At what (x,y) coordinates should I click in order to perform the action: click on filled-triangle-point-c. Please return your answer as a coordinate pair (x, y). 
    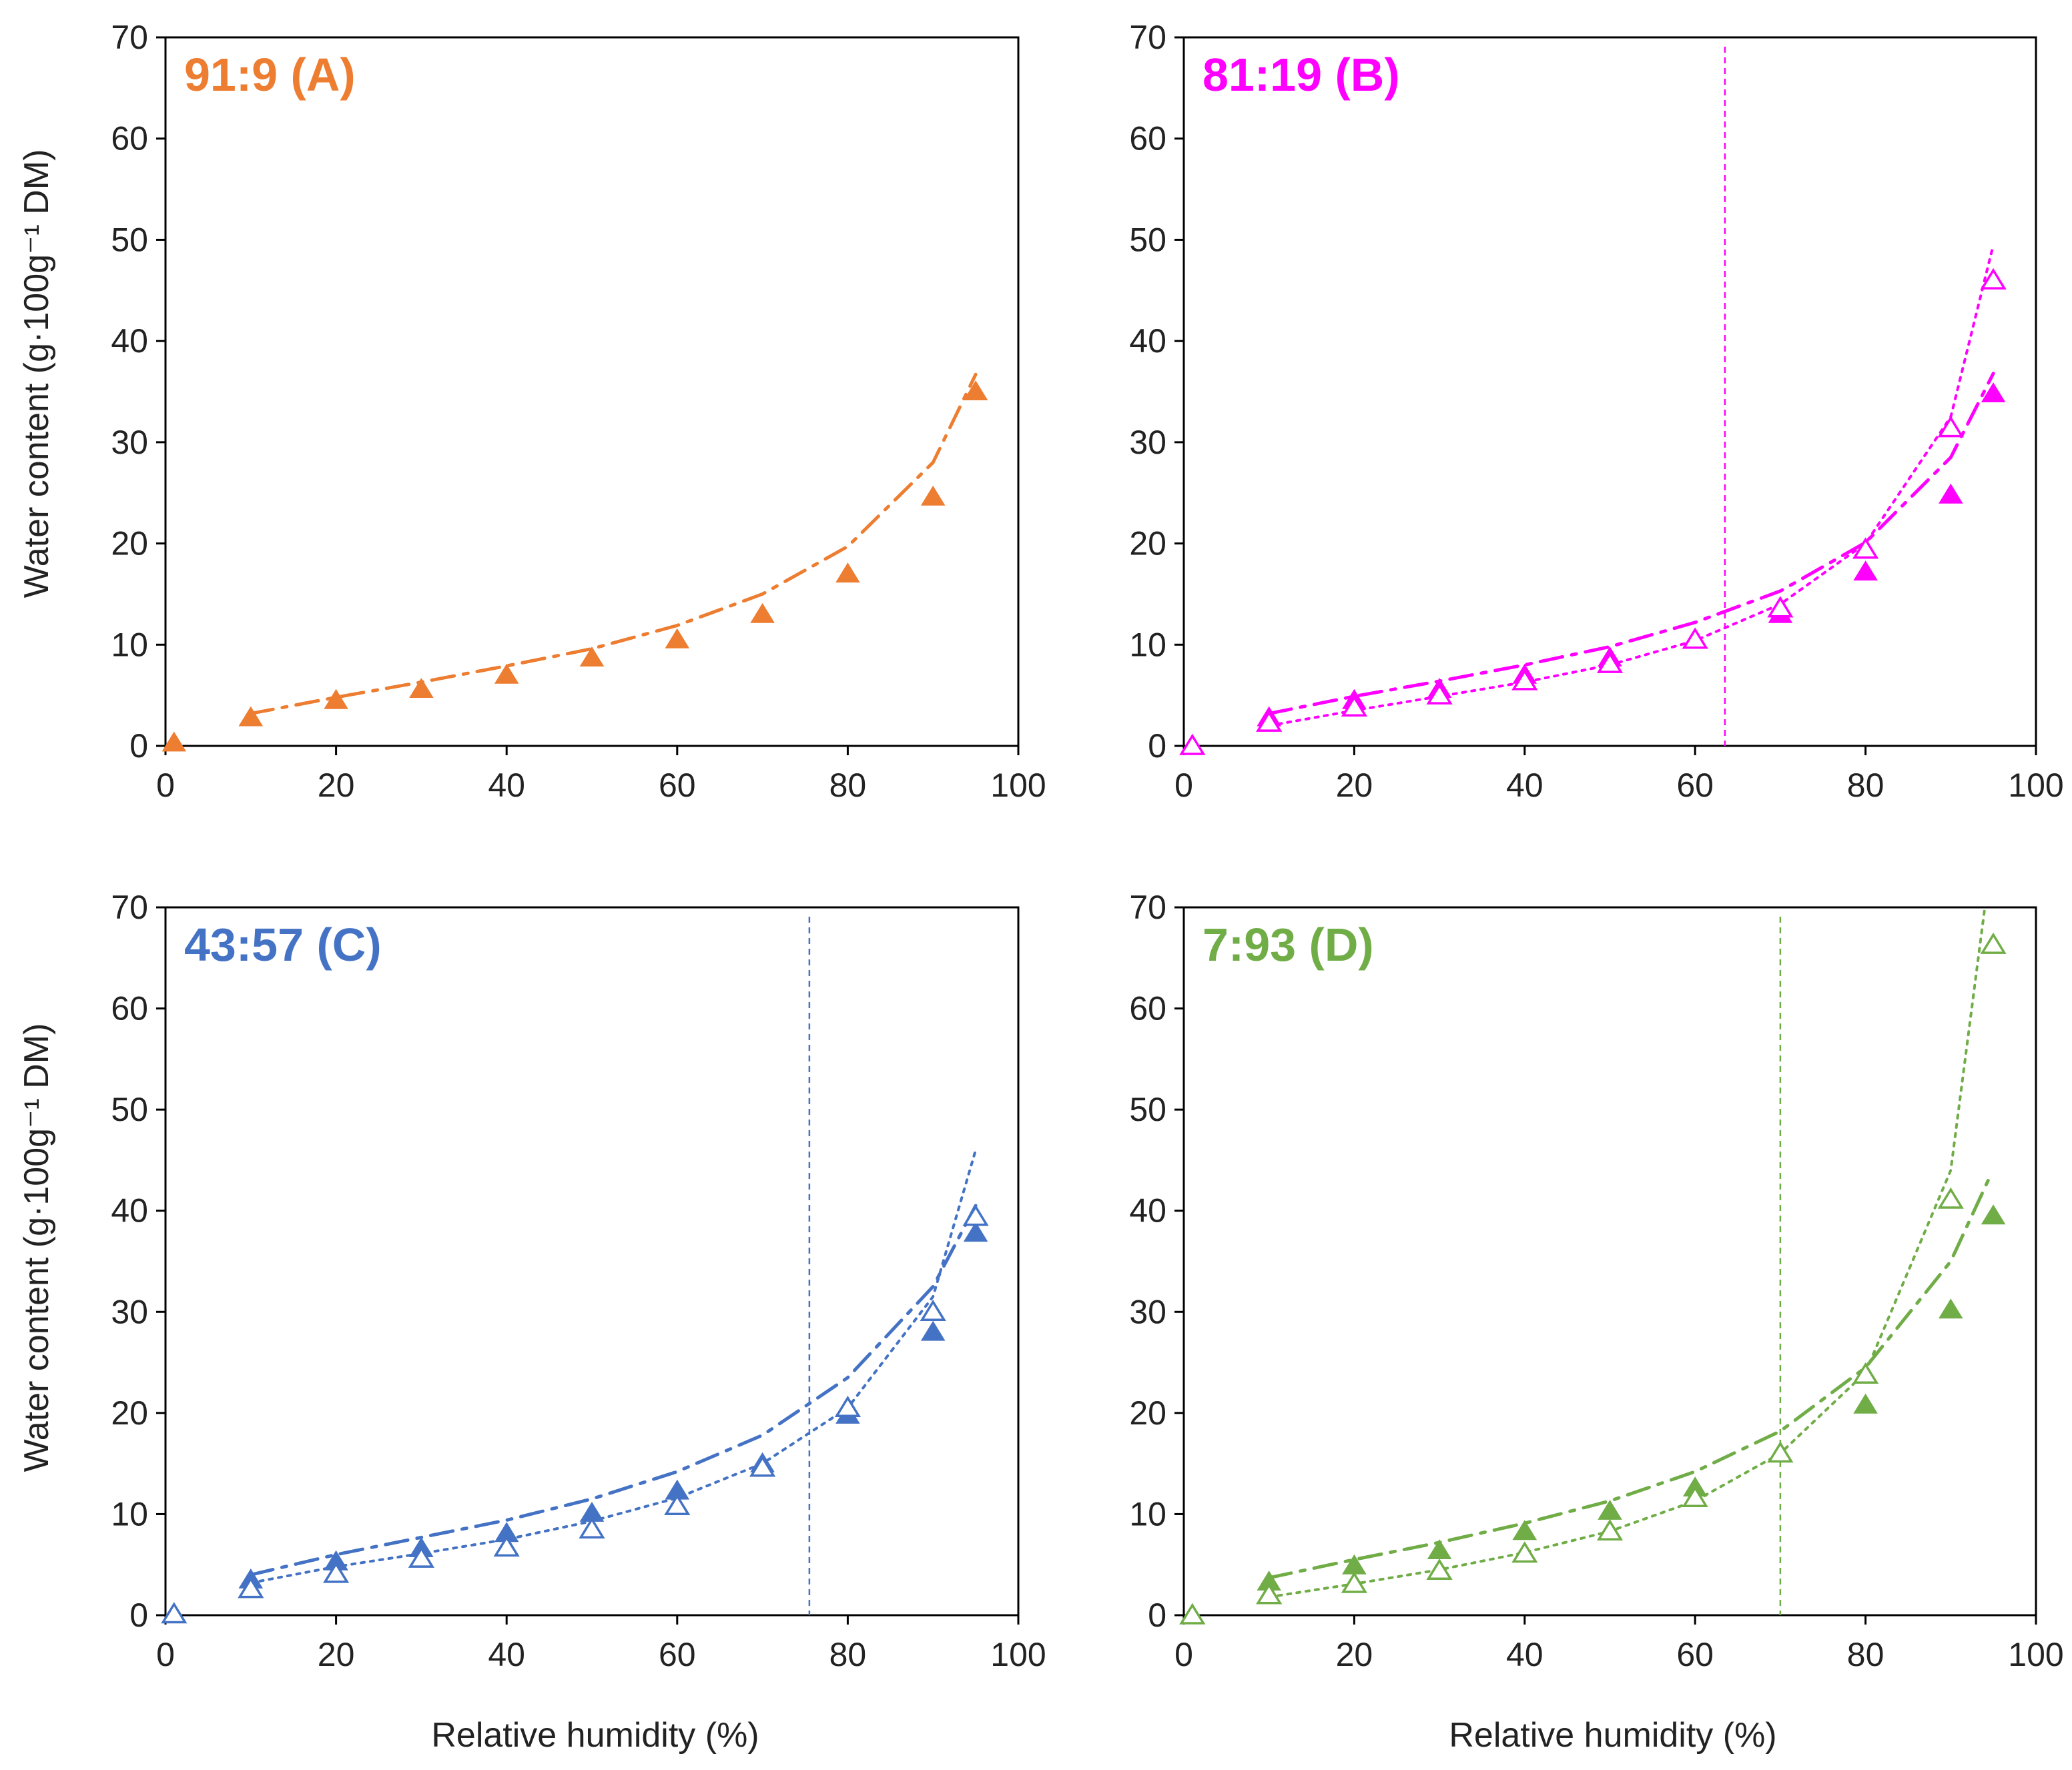
    Looking at the image, I should click on (975, 1232).